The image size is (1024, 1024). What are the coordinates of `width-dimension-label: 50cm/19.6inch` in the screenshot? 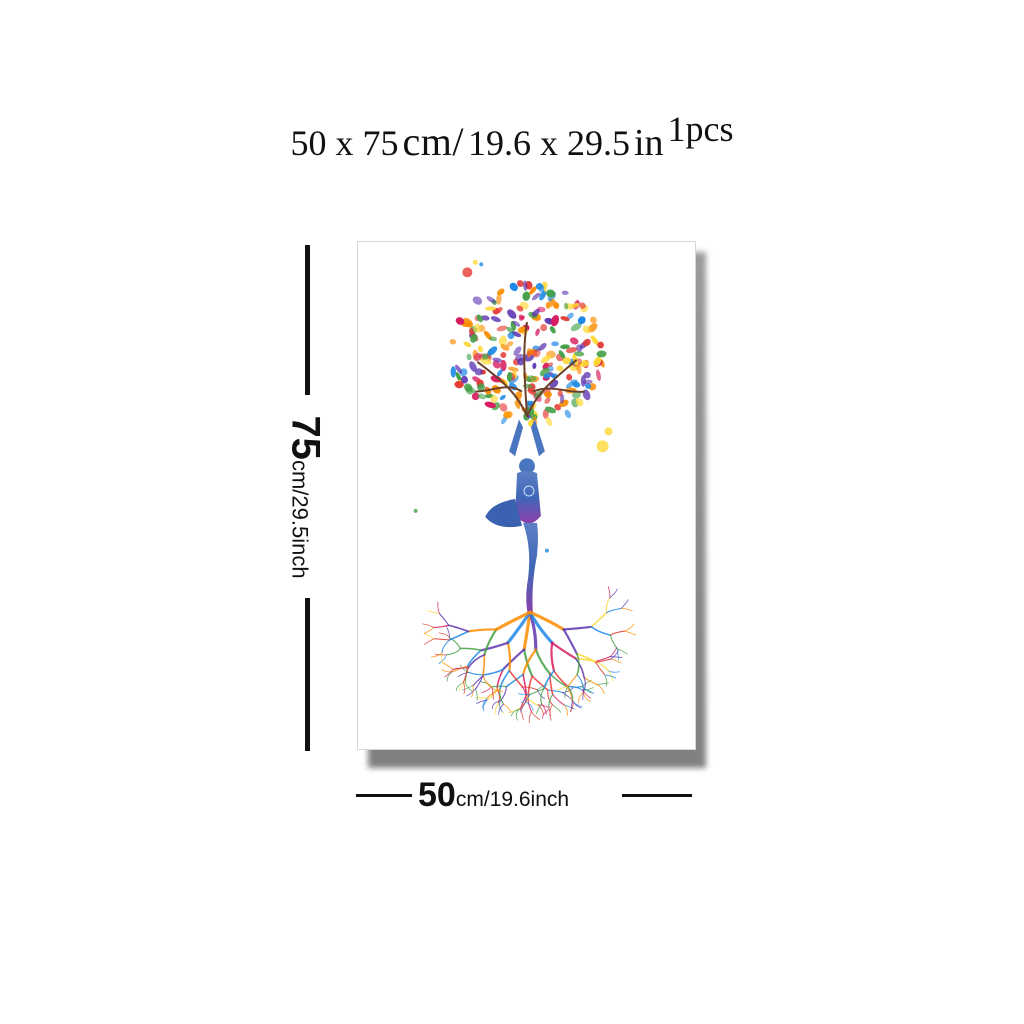 It's located at (493, 795).